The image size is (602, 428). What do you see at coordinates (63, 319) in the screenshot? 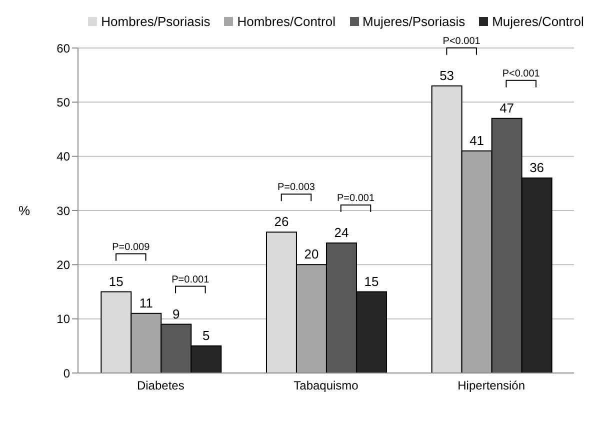
I see `y-tick-label: 10` at bounding box center [63, 319].